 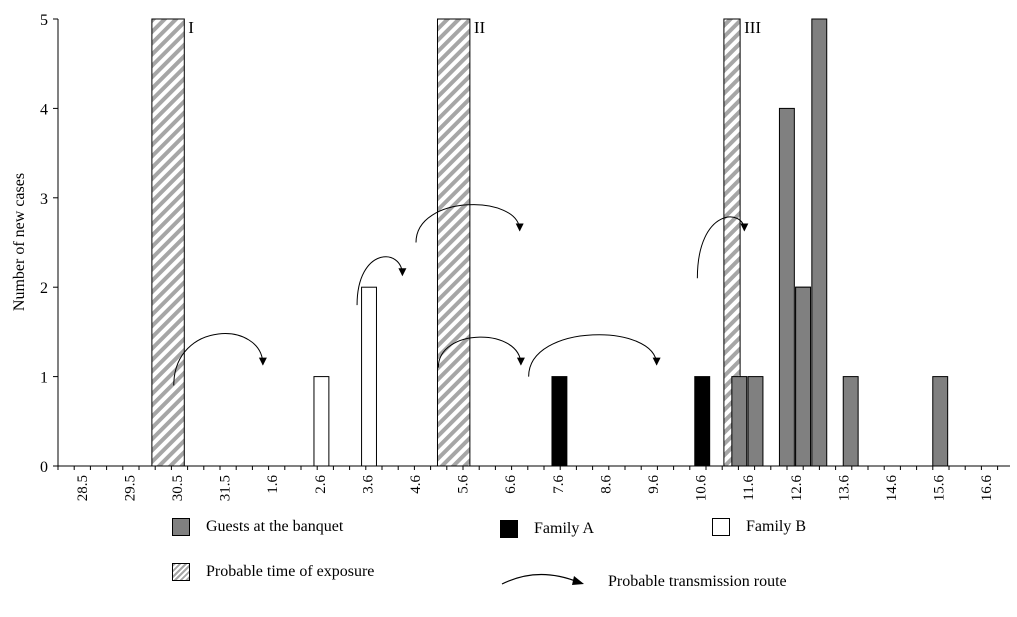 What do you see at coordinates (226, 488) in the screenshot?
I see `x-tick-label: 31.5` at bounding box center [226, 488].